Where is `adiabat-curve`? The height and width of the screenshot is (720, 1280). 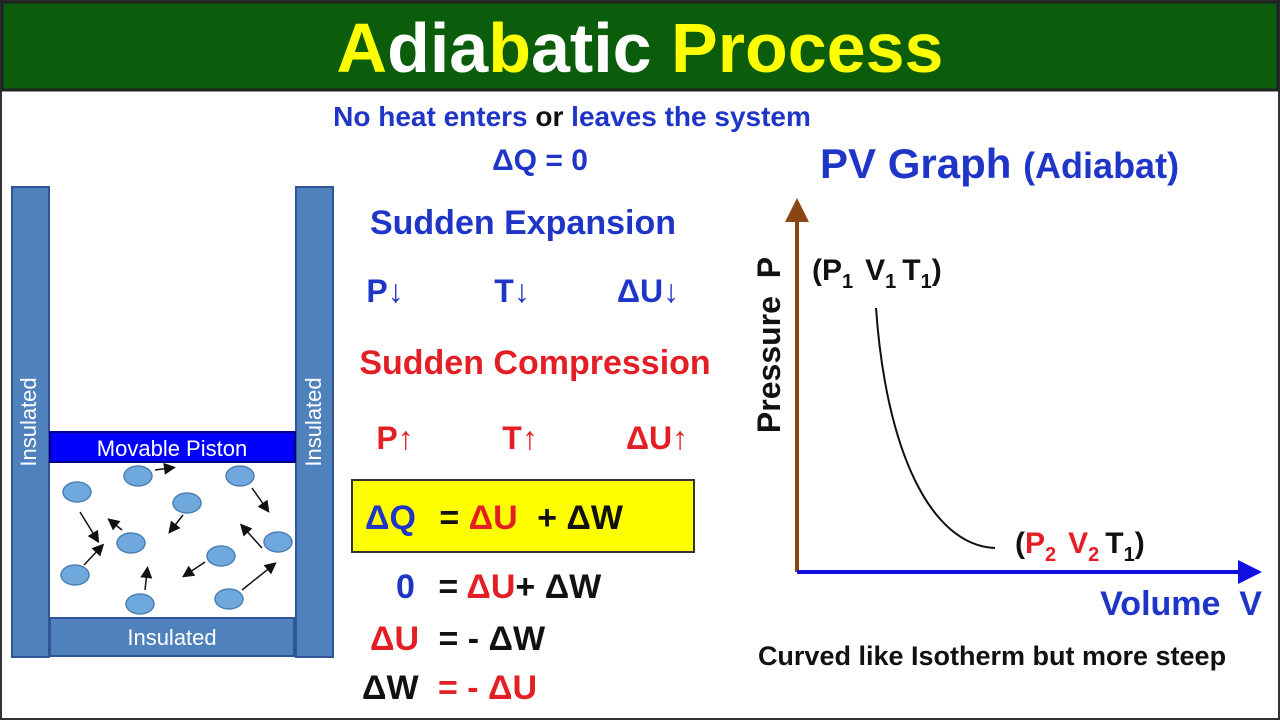
adiabat-curve is located at coordinates (935, 428).